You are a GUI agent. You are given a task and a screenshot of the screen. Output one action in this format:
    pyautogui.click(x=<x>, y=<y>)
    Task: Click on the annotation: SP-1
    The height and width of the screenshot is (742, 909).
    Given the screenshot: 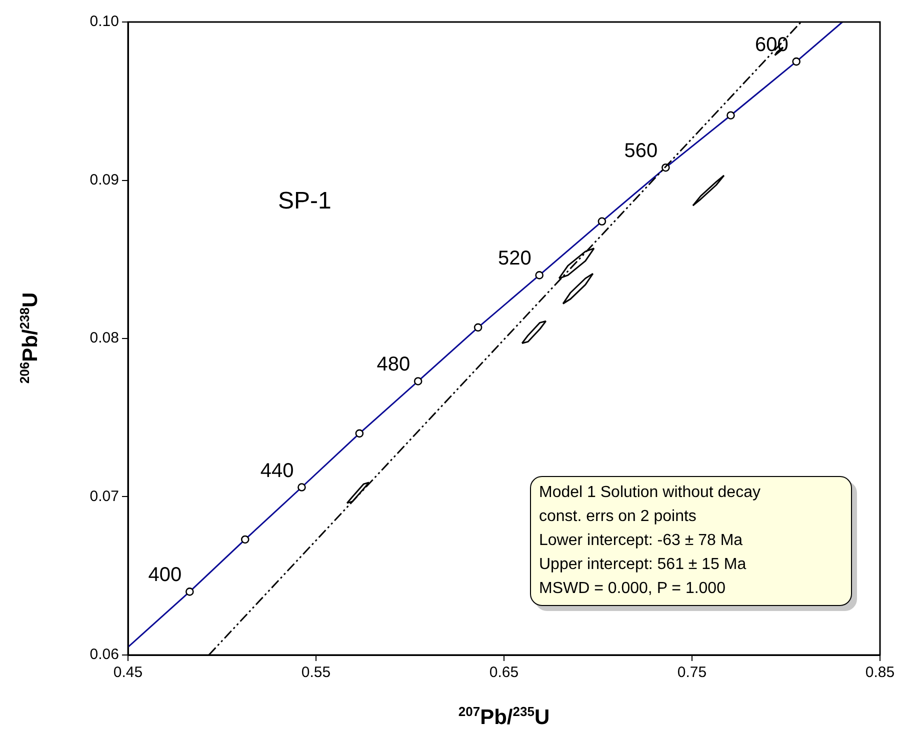 What is the action you would take?
    pyautogui.click(x=305, y=201)
    